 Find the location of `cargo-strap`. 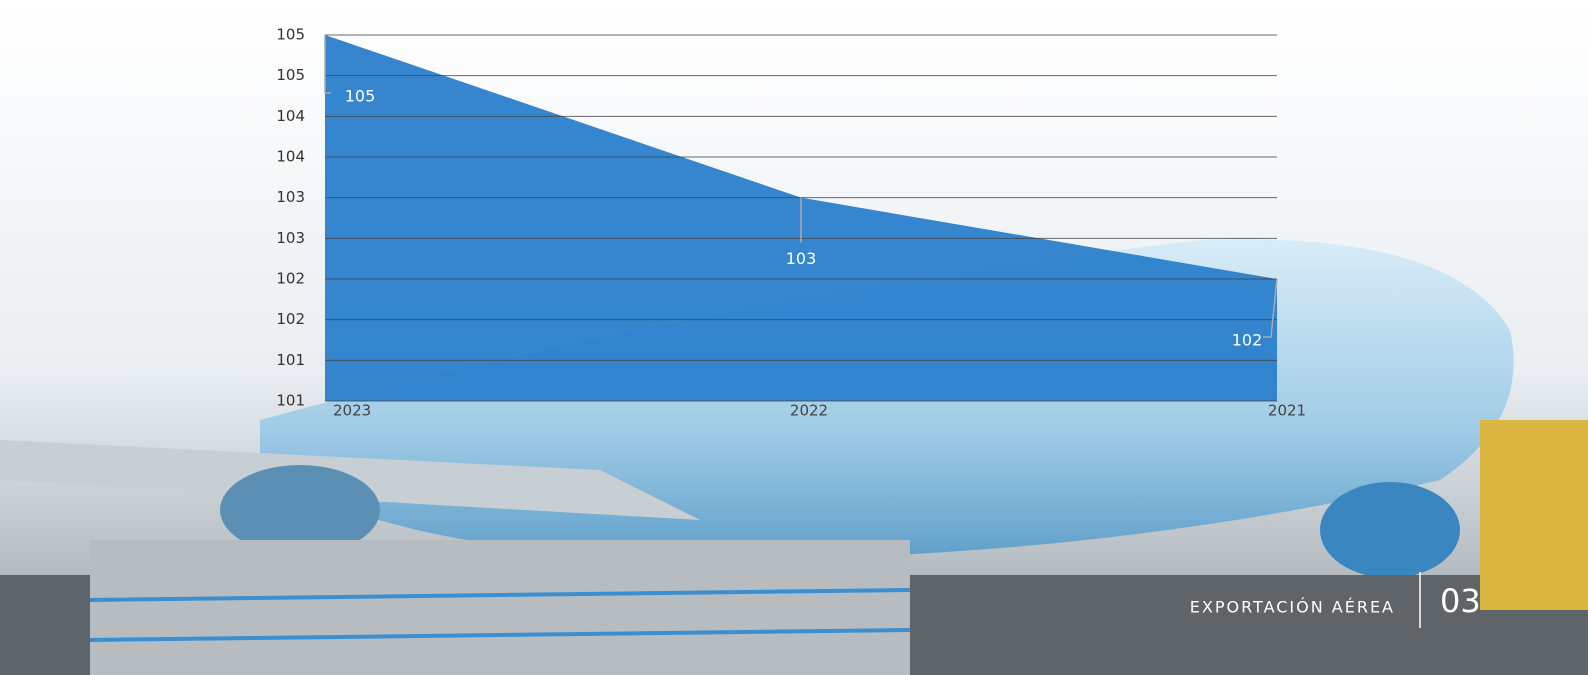

cargo-strap is located at coordinates (500, 615).